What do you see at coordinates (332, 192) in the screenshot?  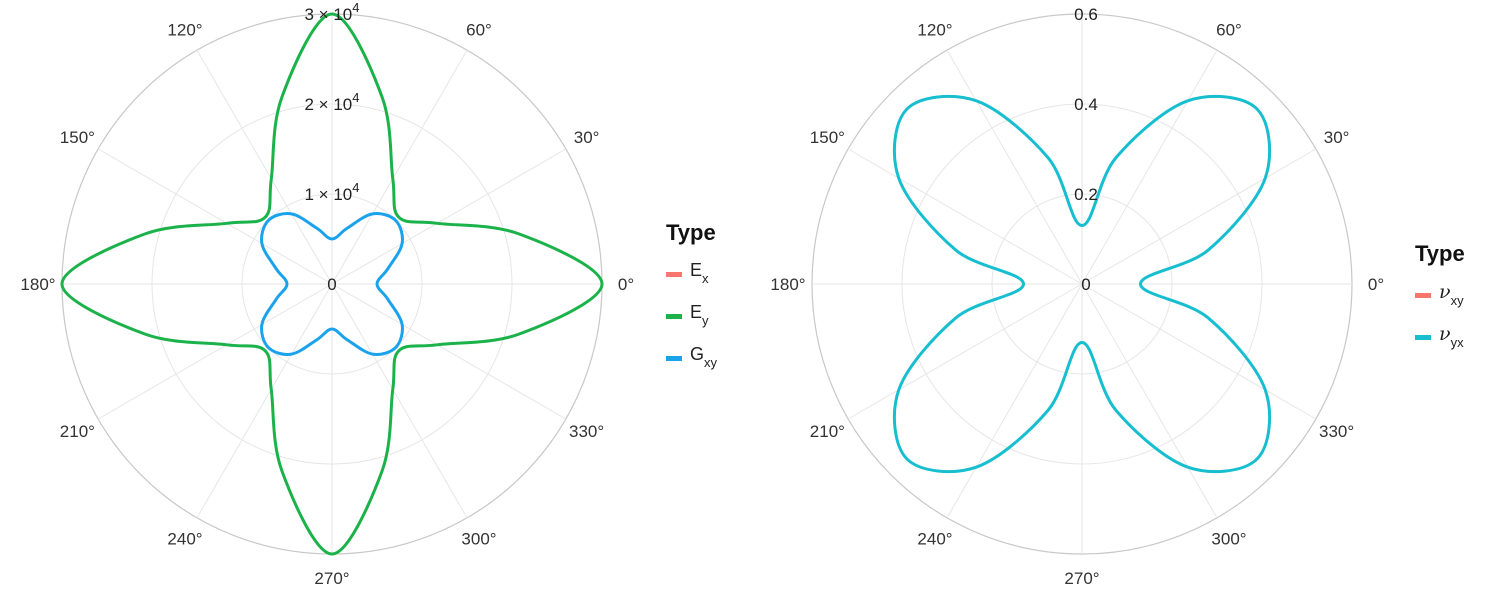 I see `radial-tick-label: 1 × 10⁴` at bounding box center [332, 192].